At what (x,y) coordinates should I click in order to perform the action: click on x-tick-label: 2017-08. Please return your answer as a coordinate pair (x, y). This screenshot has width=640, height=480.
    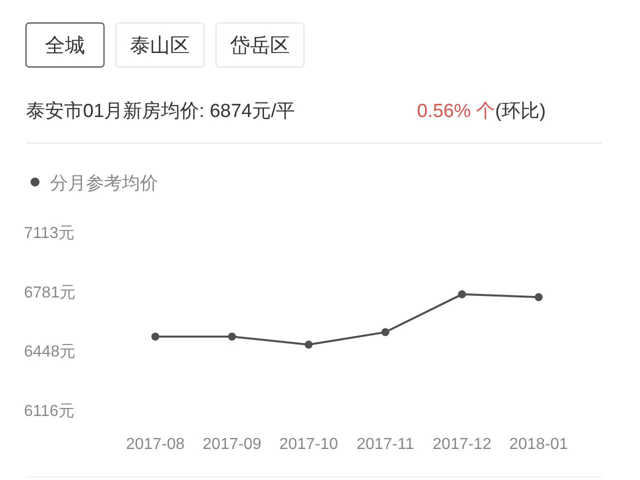
    Looking at the image, I should click on (155, 444).